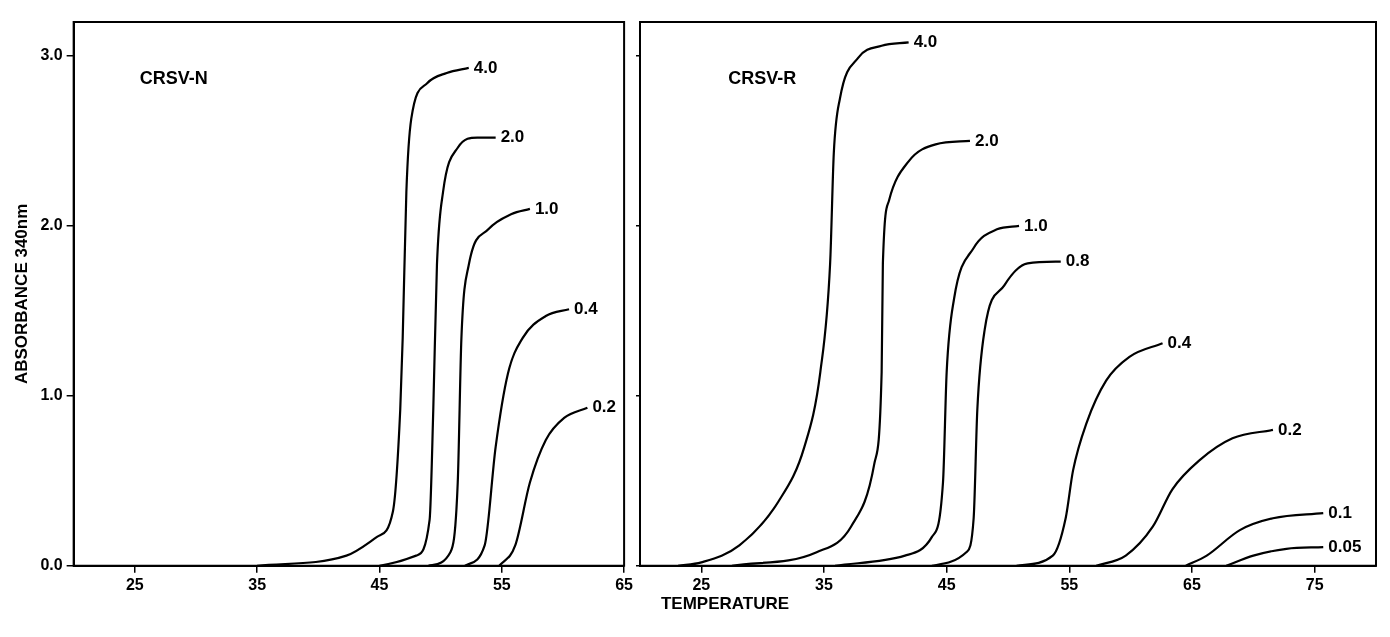  I want to click on series-label: 0.1, so click(1340, 512).